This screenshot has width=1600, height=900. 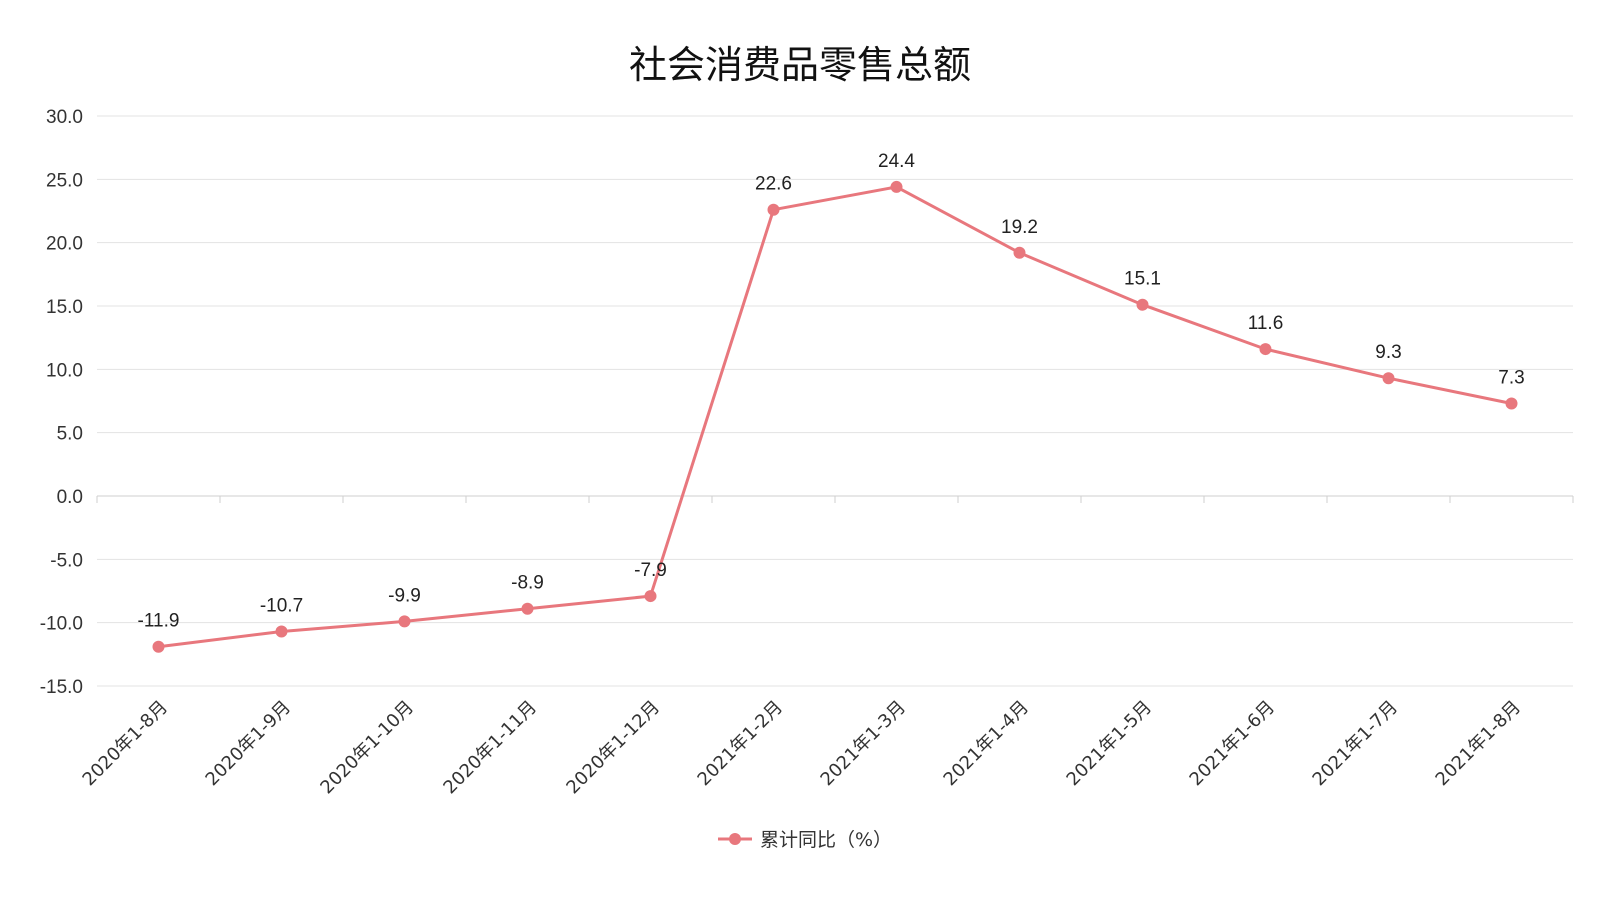 What do you see at coordinates (1109, 743) in the screenshot?
I see `x-tick-label: 2021年1-5月` at bounding box center [1109, 743].